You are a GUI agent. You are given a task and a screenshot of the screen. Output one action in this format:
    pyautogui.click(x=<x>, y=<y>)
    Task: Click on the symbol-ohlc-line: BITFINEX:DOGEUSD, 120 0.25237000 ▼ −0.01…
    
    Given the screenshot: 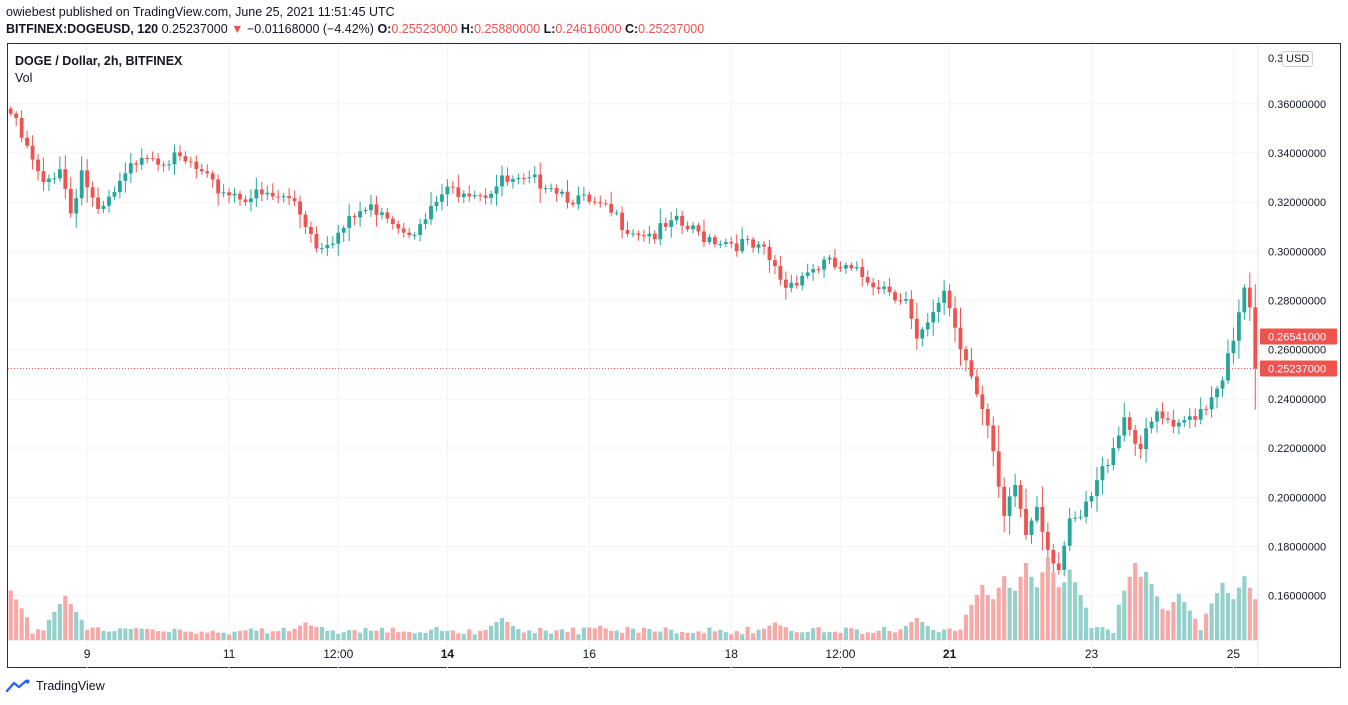 What is the action you would take?
    pyautogui.click(x=355, y=29)
    